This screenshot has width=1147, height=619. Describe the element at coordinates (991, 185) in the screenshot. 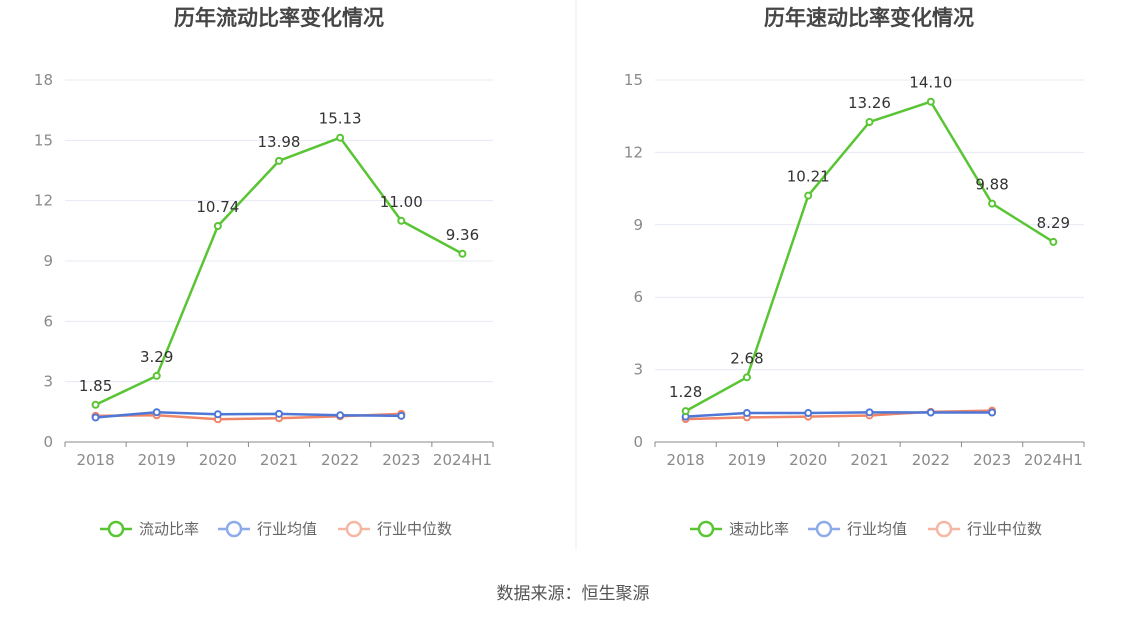

I see `data-label: 9.88` at that location.